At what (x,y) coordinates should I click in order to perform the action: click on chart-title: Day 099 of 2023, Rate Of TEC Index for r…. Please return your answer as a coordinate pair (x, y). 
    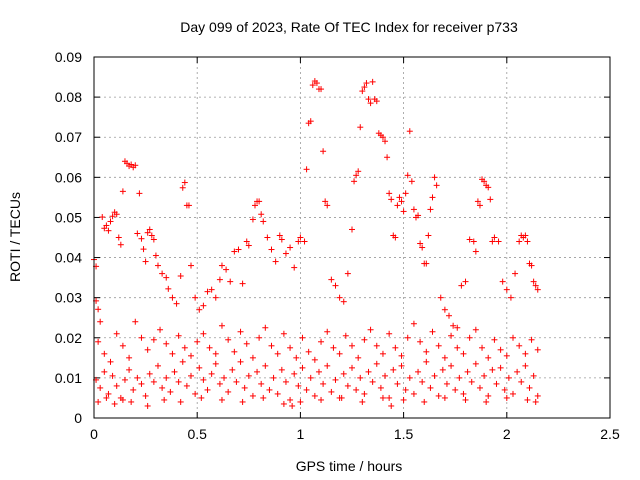
    Looking at the image, I should click on (349, 27).